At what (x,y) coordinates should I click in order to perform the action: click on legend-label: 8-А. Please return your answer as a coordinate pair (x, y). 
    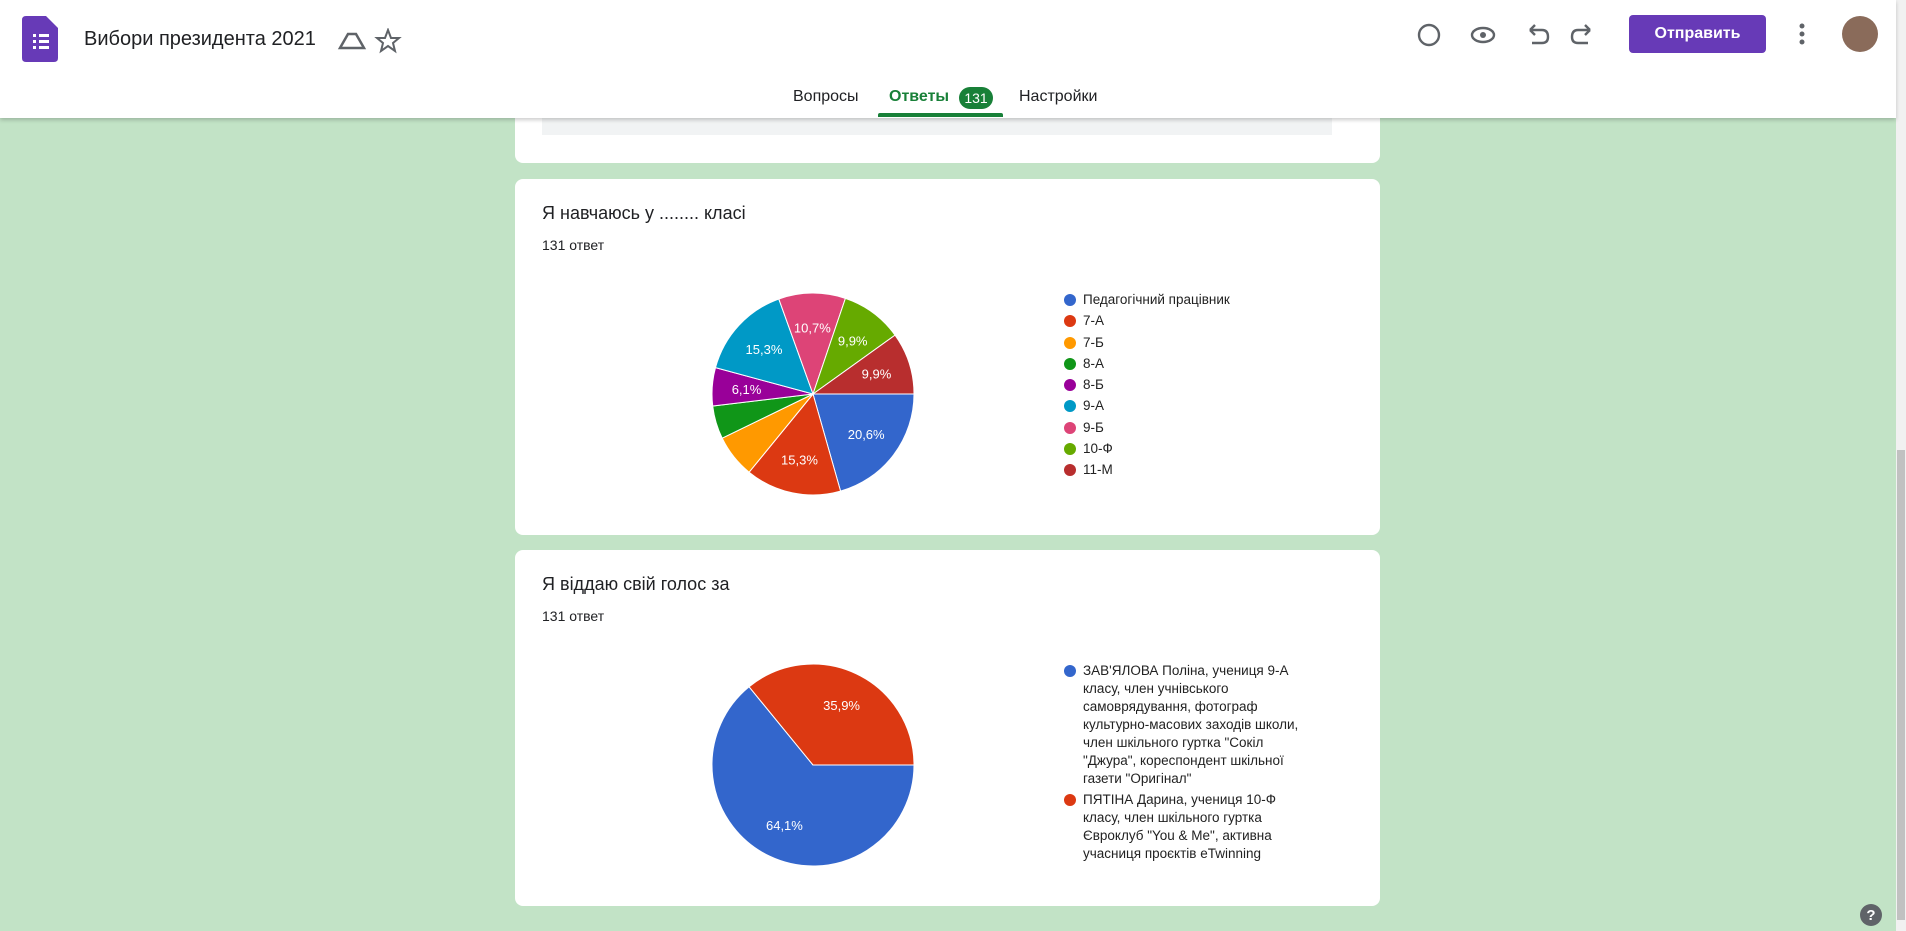
    Looking at the image, I should click on (1094, 363).